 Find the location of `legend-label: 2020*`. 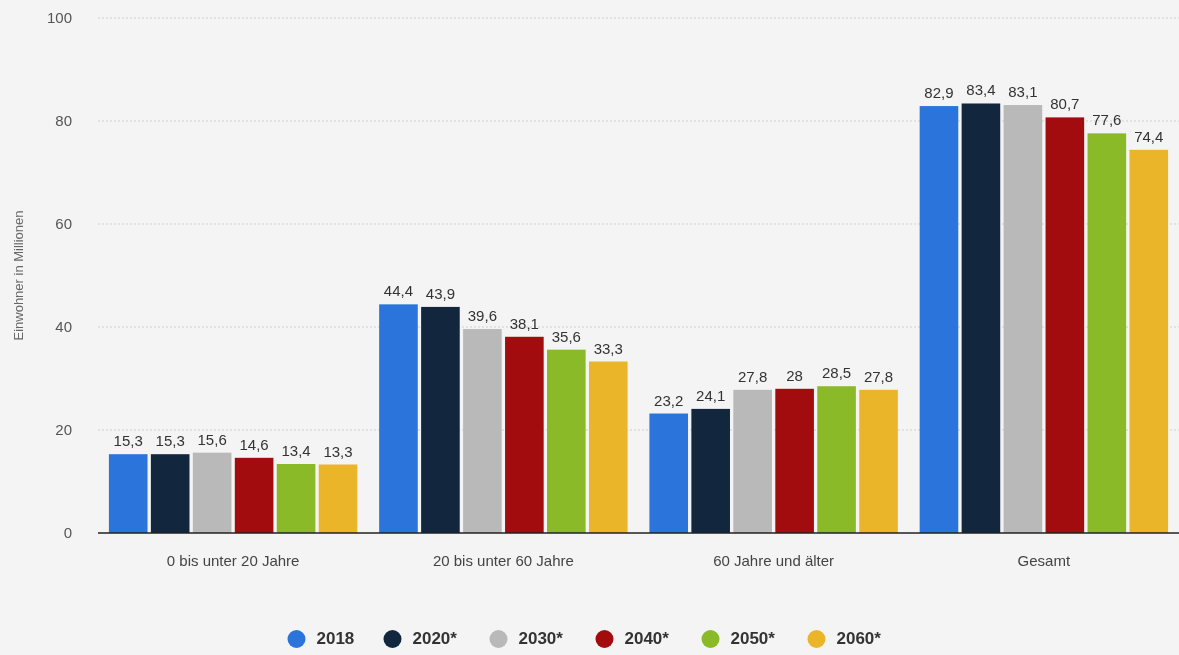

legend-label: 2020* is located at coordinates (435, 638).